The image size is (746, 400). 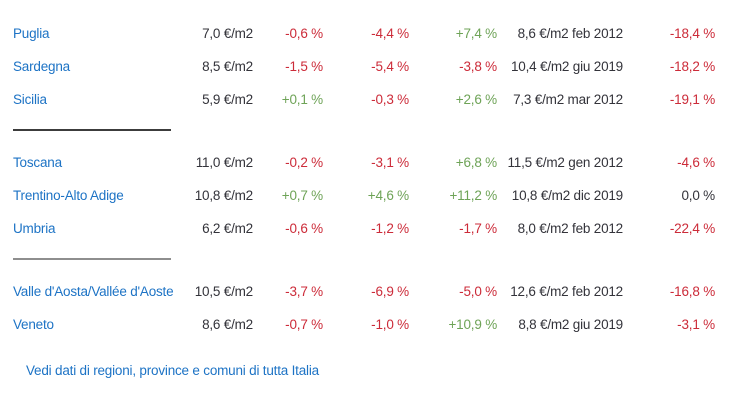 I want to click on max-price-cell: 8,6 €/m2 feb 2012, so click(x=570, y=33).